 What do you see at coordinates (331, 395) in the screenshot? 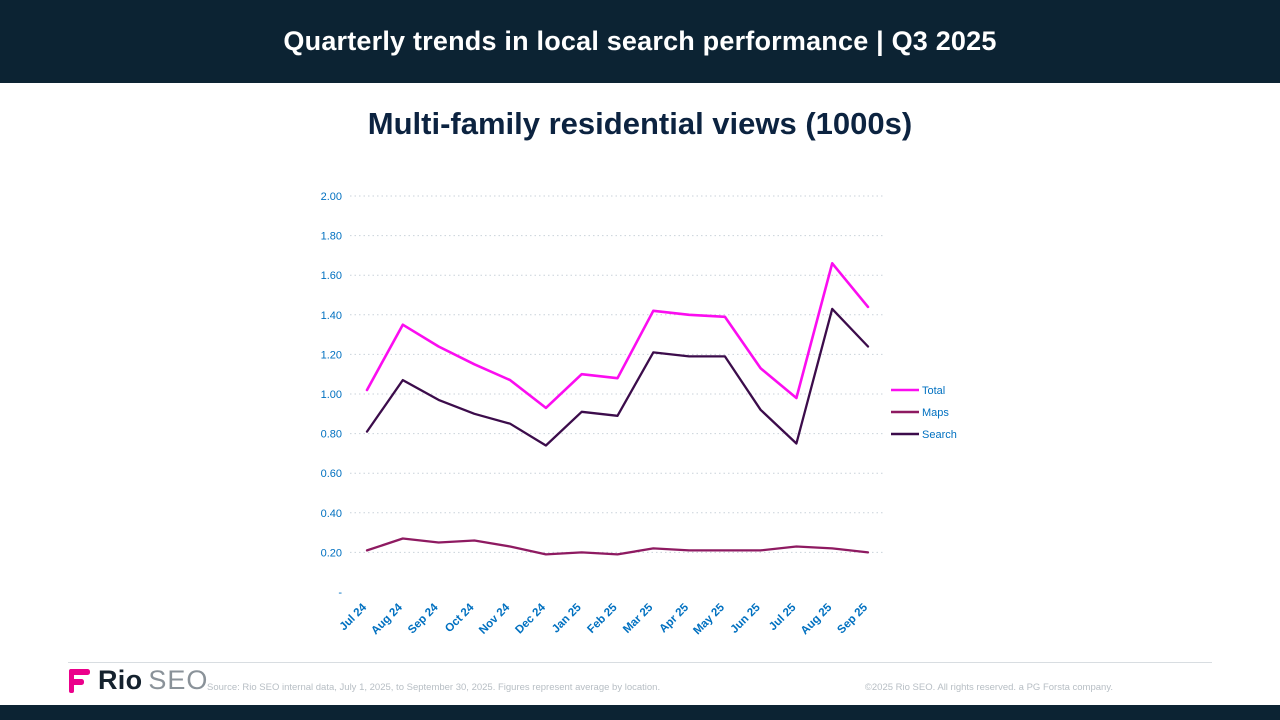
I see `y-axis-label: 1.00` at bounding box center [331, 395].